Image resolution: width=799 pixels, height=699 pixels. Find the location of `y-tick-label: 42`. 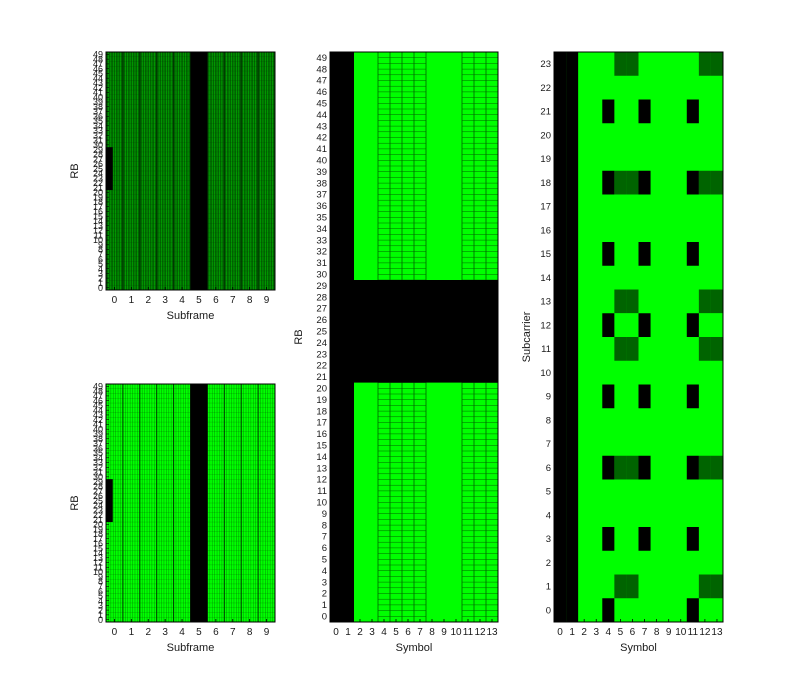

y-tick-label: 42 is located at coordinates (321, 138).